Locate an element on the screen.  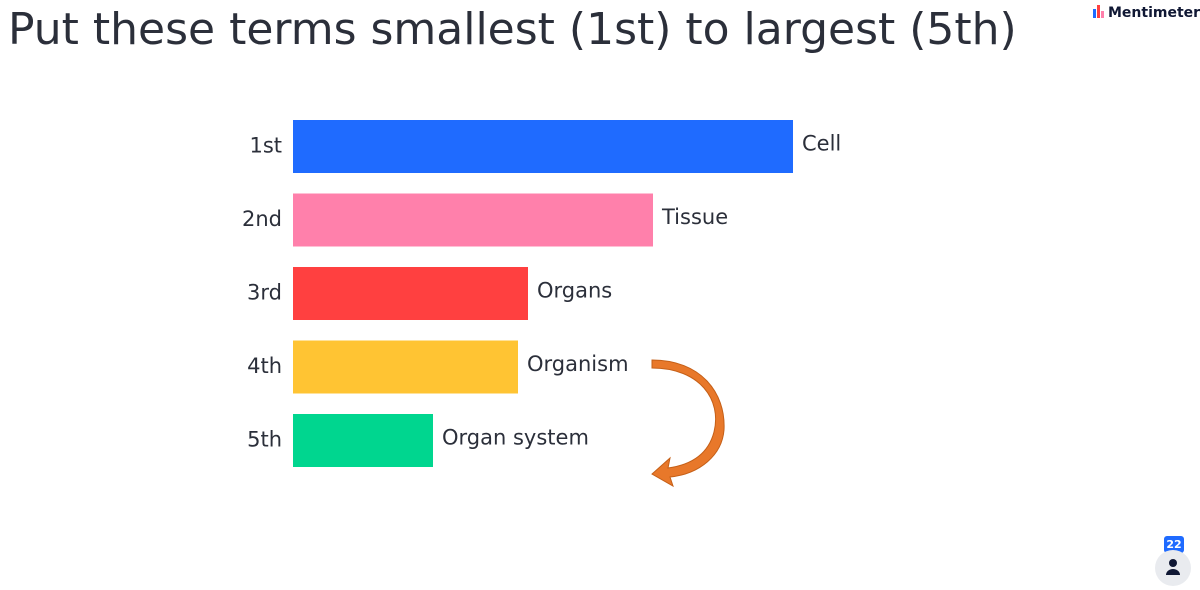
bar-label: Organism is located at coordinates (578, 364).